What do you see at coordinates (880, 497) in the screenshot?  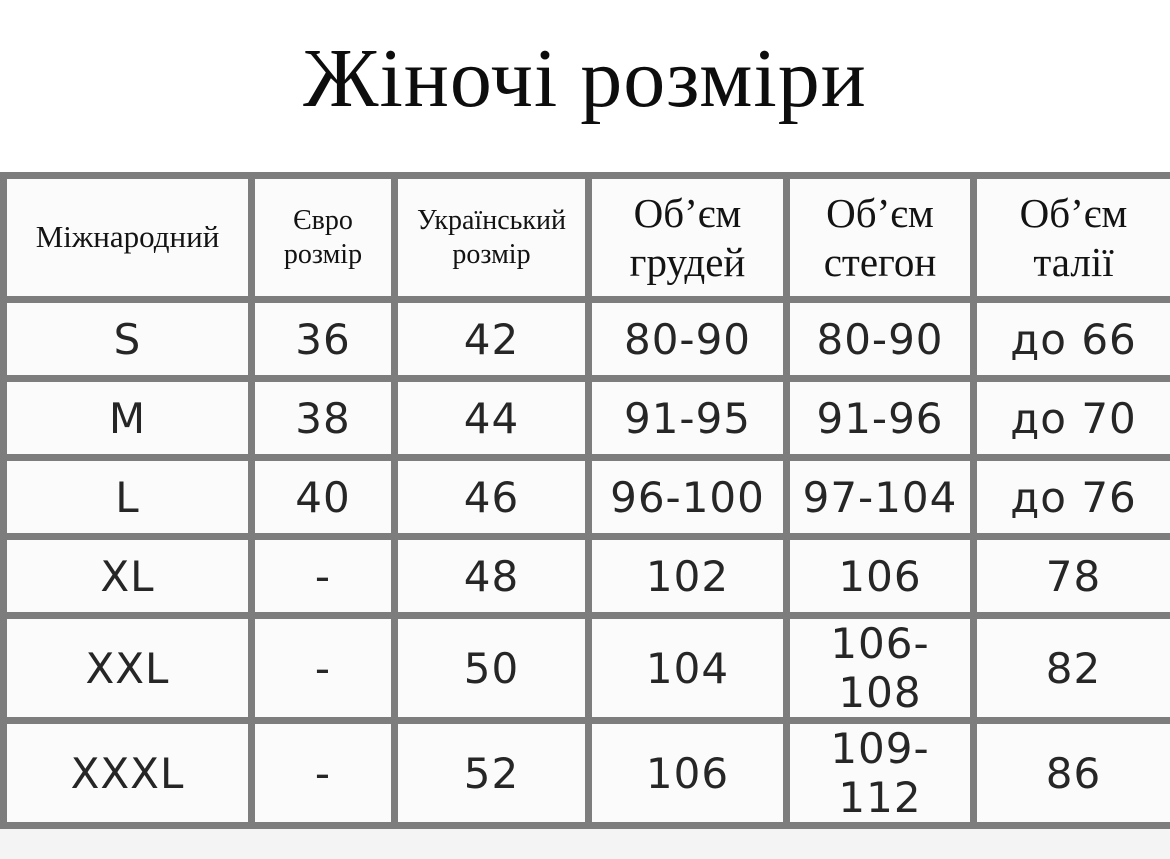 I see `cell-hip-volume: 97-104` at bounding box center [880, 497].